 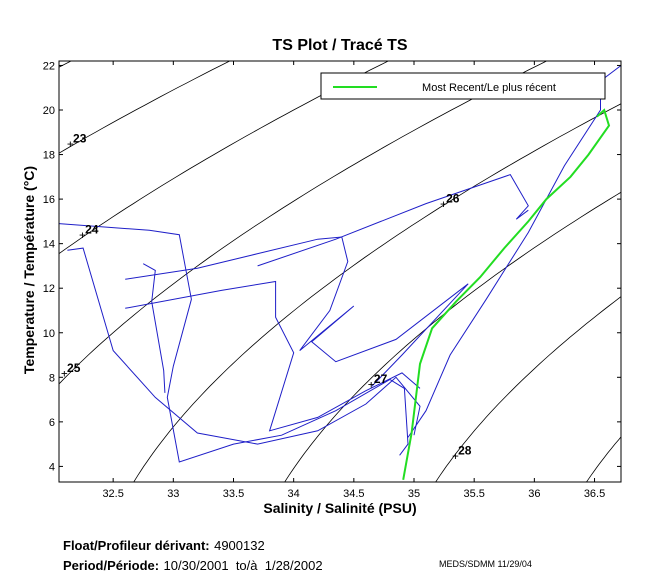 What do you see at coordinates (112, 494) in the screenshot?
I see `x-tick-label: 32.5` at bounding box center [112, 494].